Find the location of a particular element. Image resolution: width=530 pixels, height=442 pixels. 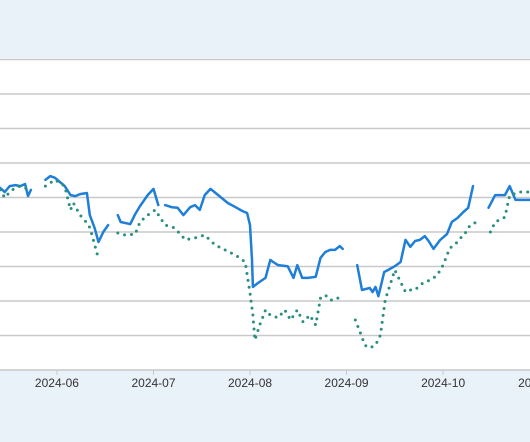

x-tick-label: 2024-10 is located at coordinates (443, 383).